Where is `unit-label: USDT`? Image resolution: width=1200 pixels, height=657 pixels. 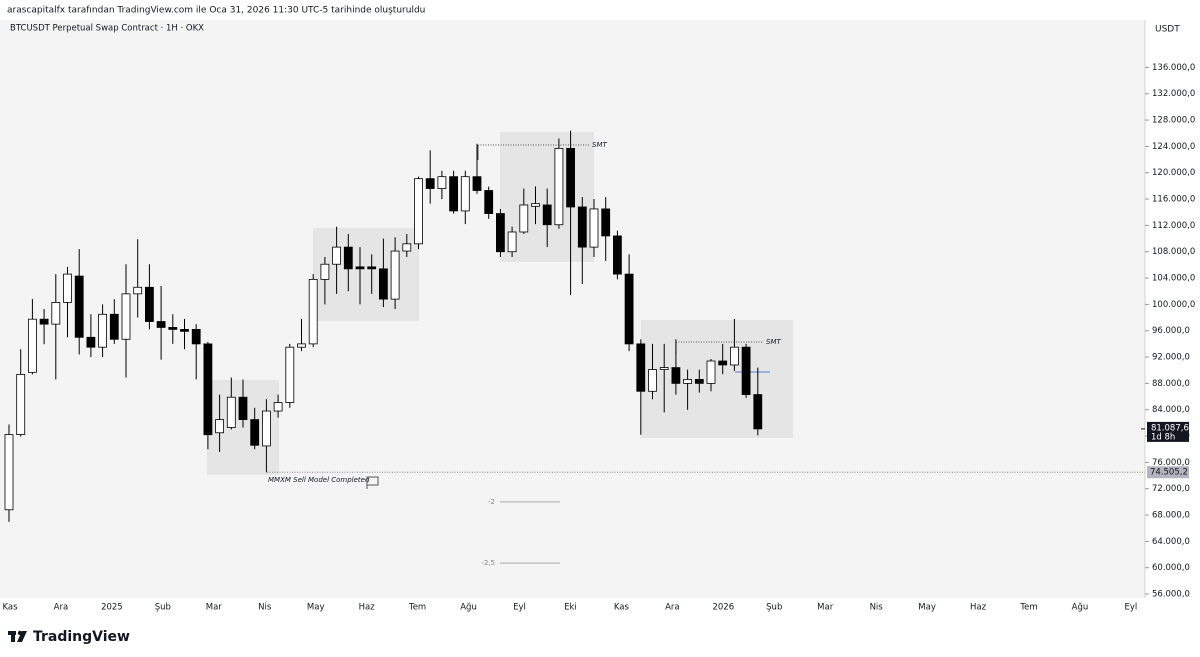
unit-label: USDT is located at coordinates (1167, 30).